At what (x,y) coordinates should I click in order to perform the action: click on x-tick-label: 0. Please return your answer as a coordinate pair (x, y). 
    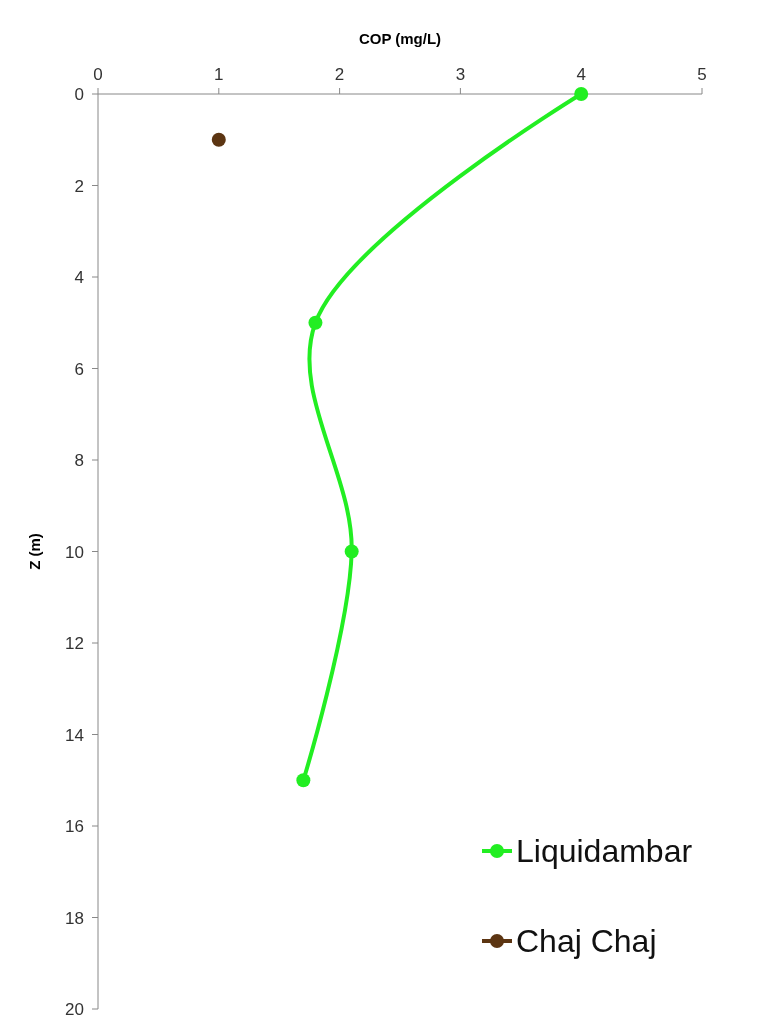
    Looking at the image, I should click on (98, 74).